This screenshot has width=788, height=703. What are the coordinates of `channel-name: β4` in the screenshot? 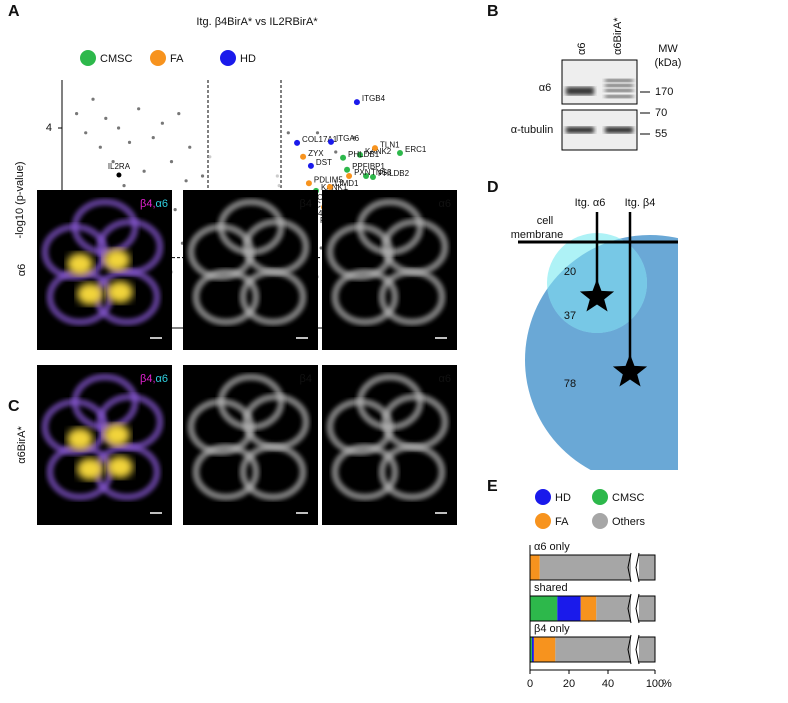 It's located at (146, 204).